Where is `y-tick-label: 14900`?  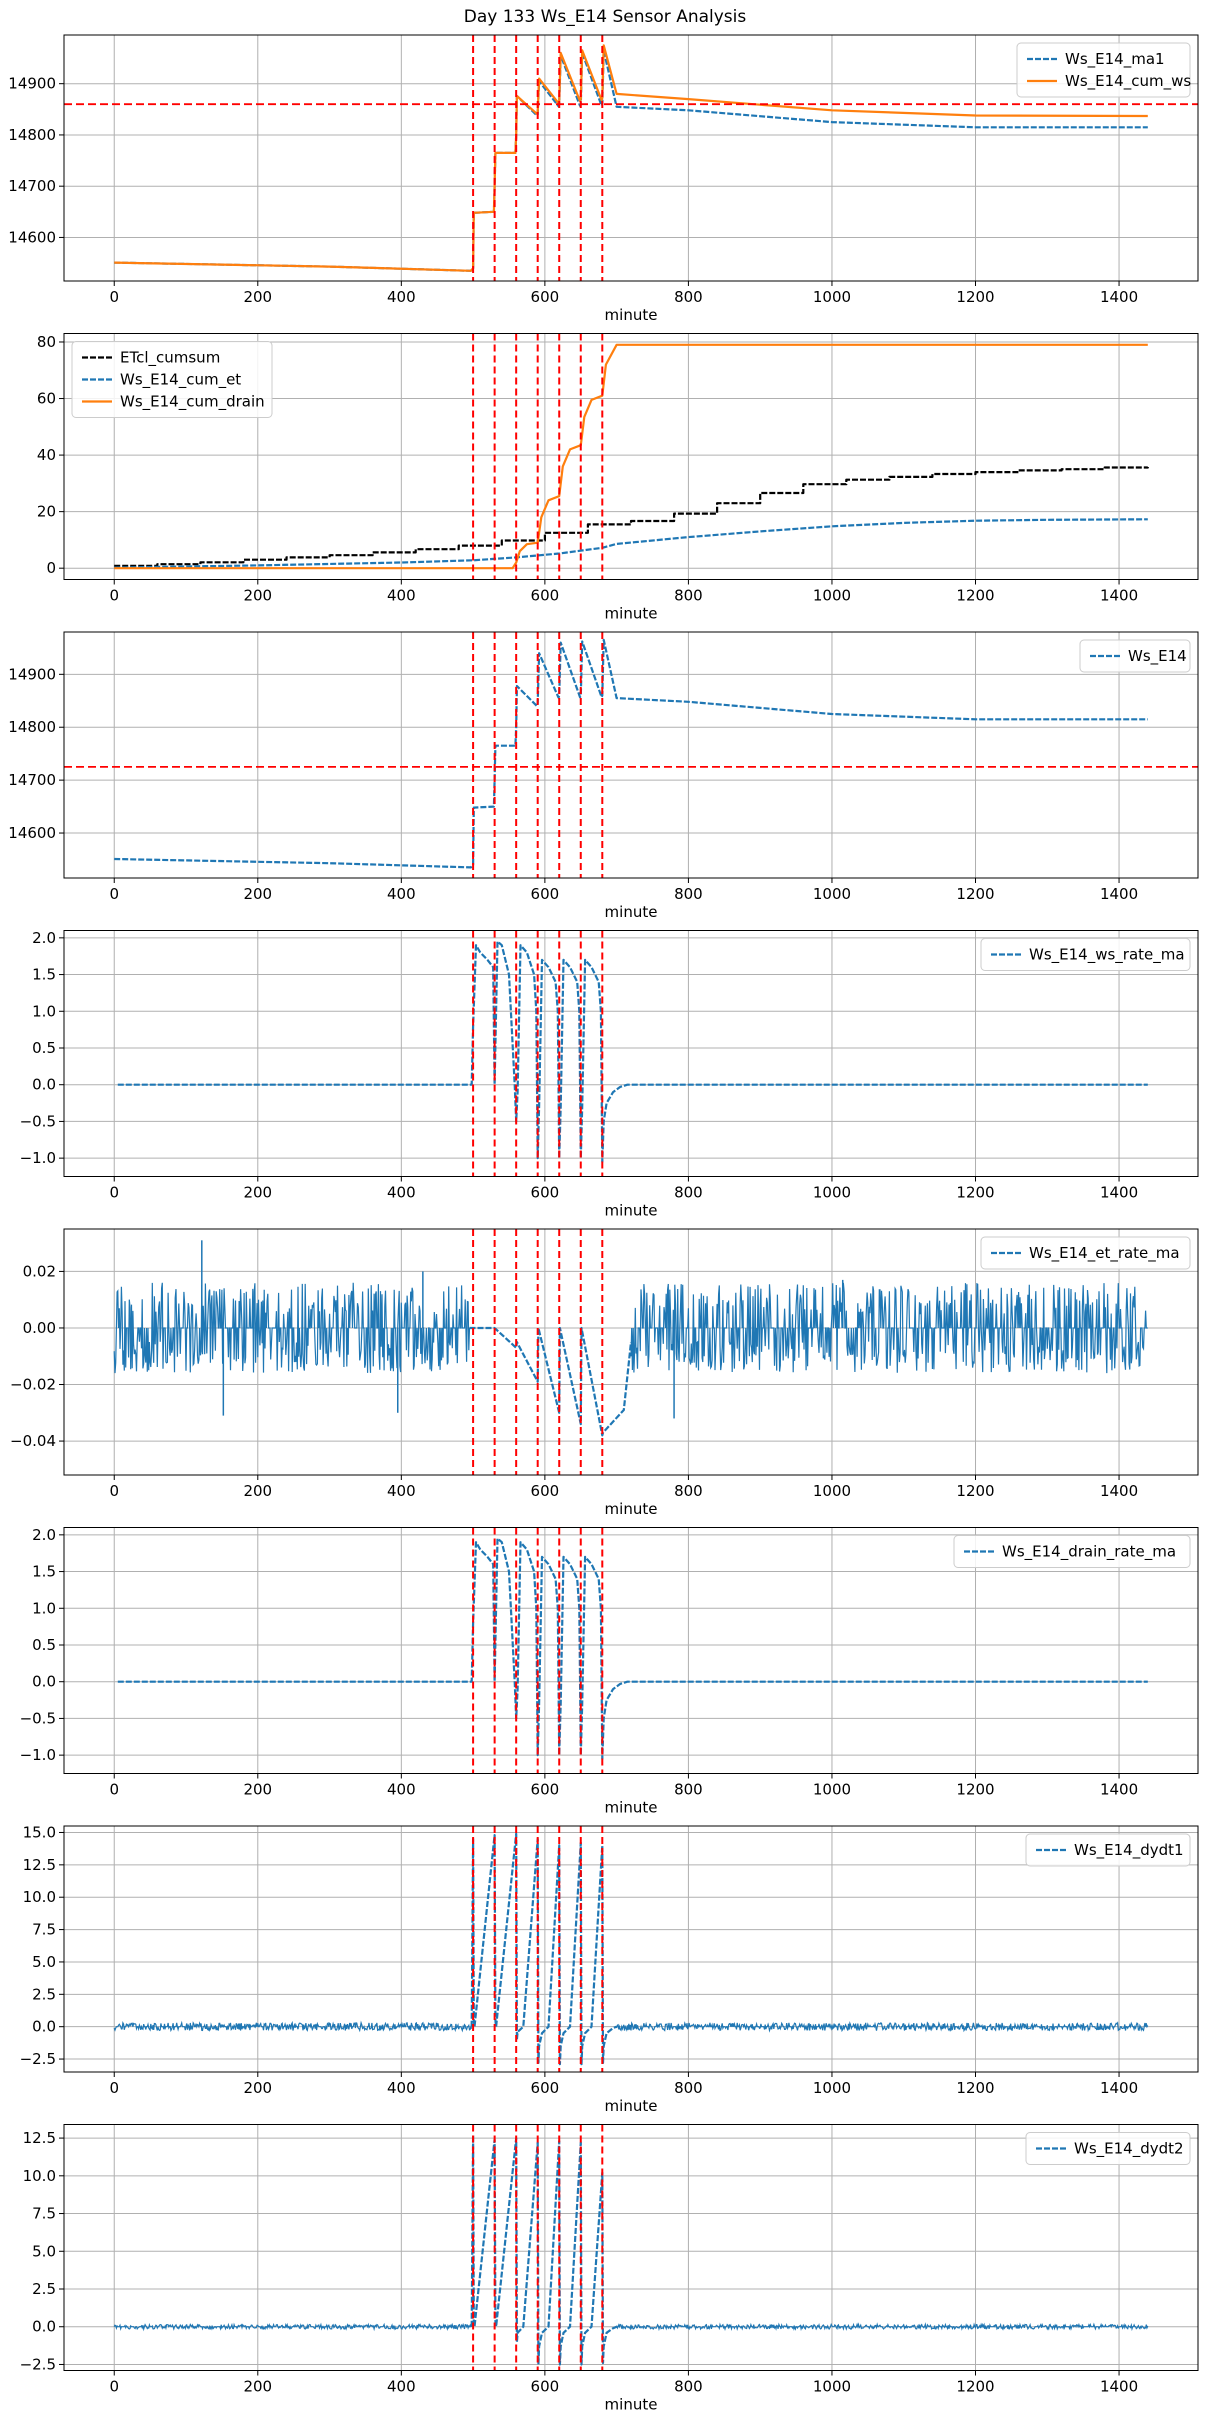
y-tick-label: 14900 is located at coordinates (32, 84).